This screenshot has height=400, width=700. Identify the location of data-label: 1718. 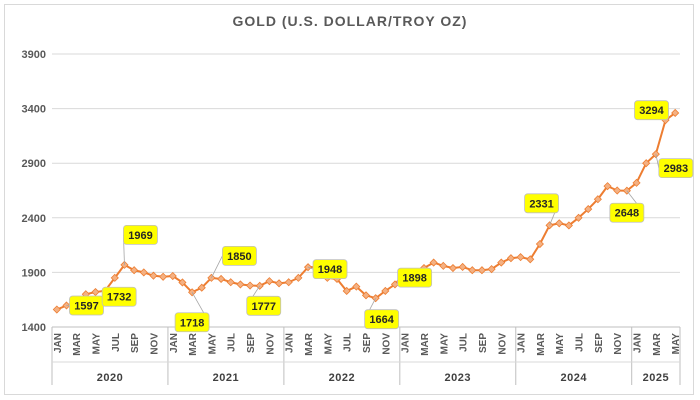
(192, 323).